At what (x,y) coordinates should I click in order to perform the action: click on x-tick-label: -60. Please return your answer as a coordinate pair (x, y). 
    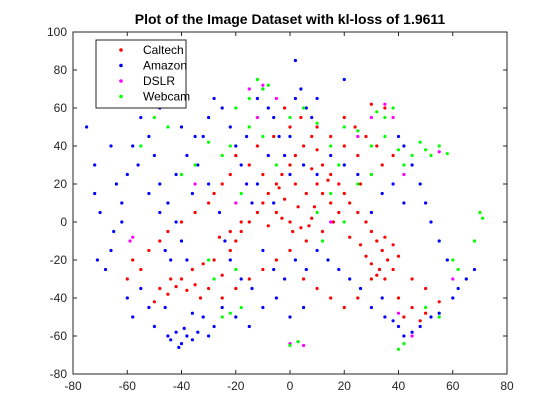
    Looking at the image, I should click on (128, 386).